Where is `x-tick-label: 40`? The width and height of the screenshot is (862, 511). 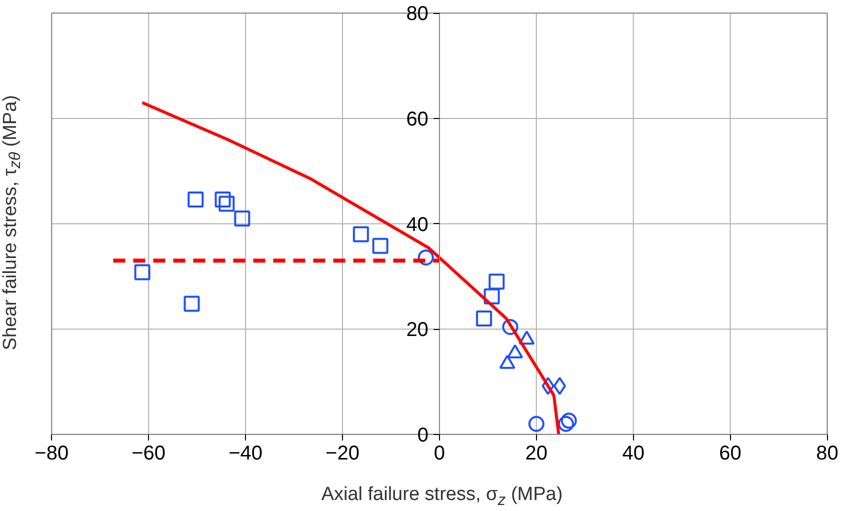 x-tick-label: 40 is located at coordinates (633, 453).